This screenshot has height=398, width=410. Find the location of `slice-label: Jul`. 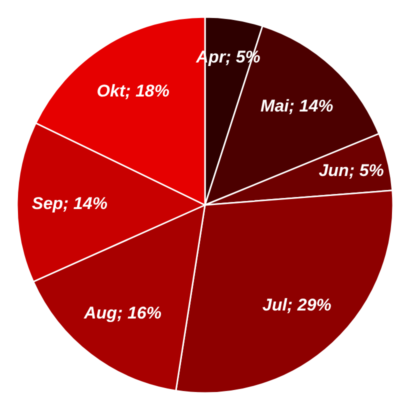

slice-label: Jul is located at coordinates (275, 304).